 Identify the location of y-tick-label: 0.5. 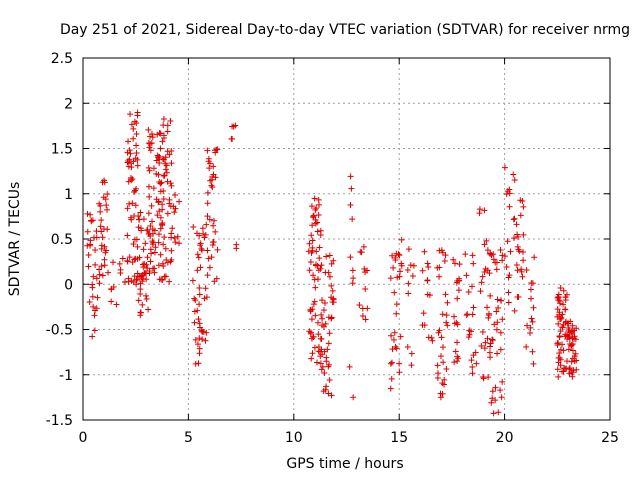
(62, 240).